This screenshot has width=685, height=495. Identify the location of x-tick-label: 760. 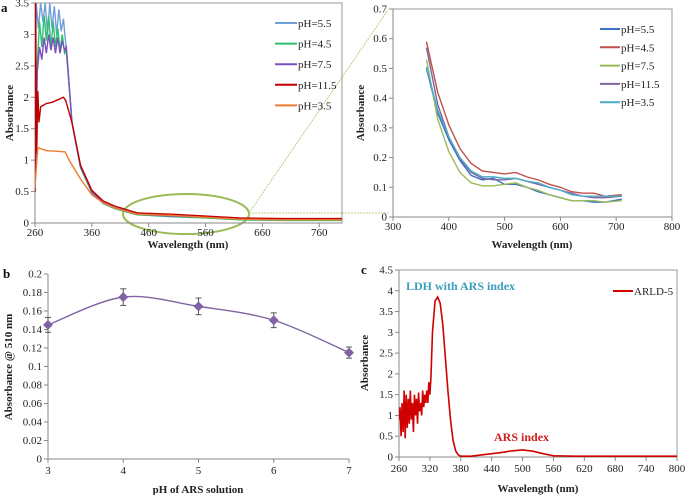
(319, 233).